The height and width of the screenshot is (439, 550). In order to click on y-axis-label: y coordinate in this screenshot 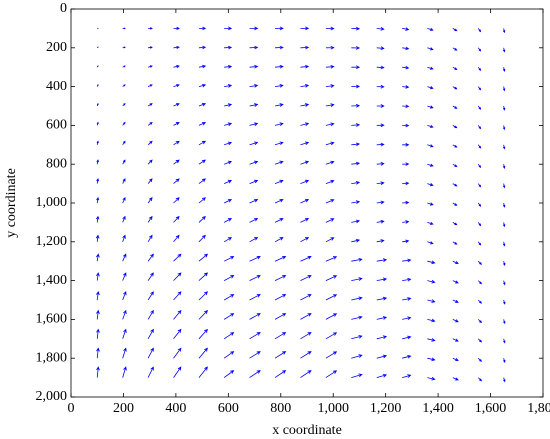, I will do `click(11, 203)`.